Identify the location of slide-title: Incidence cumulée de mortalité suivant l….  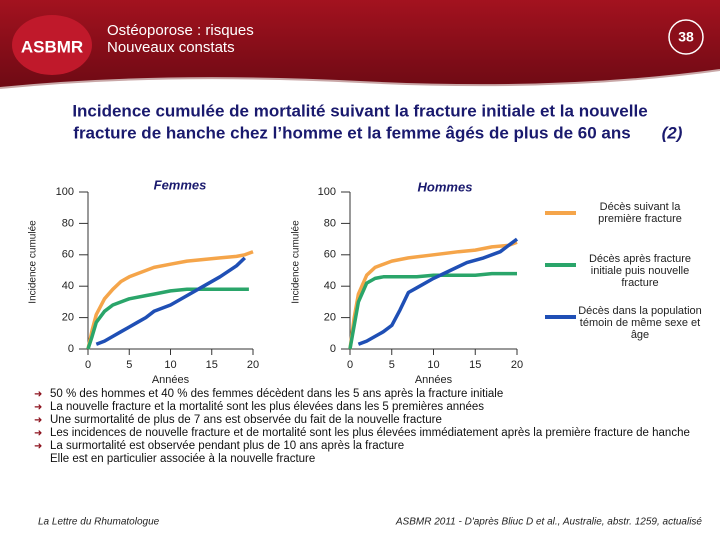
(359, 110).